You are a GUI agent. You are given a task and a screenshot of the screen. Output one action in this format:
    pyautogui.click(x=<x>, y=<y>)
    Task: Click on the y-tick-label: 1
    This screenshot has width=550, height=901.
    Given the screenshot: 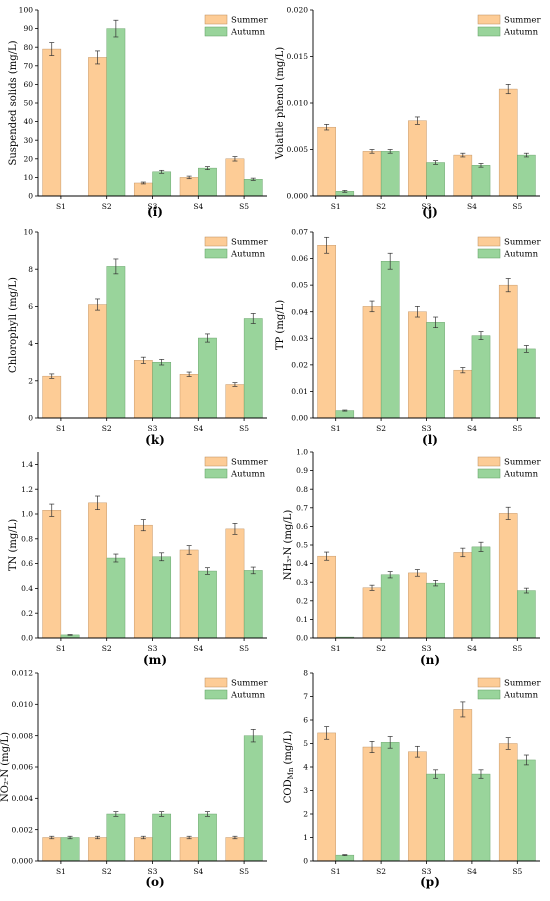 What is the action you would take?
    pyautogui.click(x=305, y=837)
    